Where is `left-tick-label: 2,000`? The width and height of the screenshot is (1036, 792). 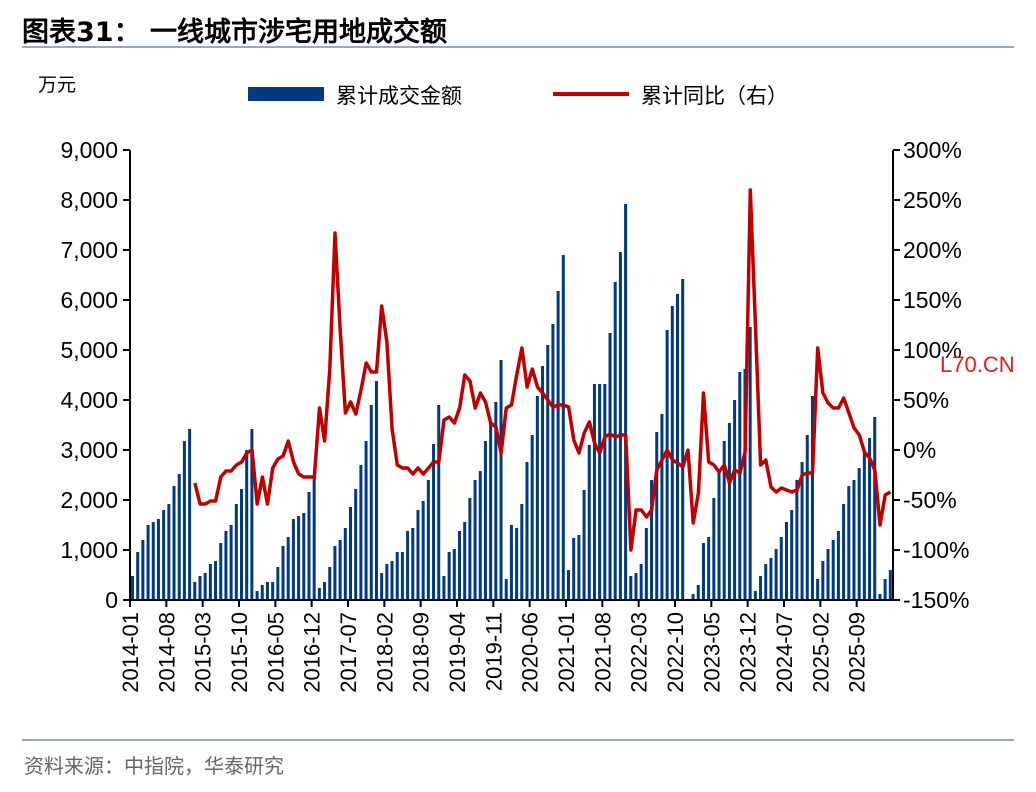 left-tick-label: 2,000 is located at coordinates (89, 500).